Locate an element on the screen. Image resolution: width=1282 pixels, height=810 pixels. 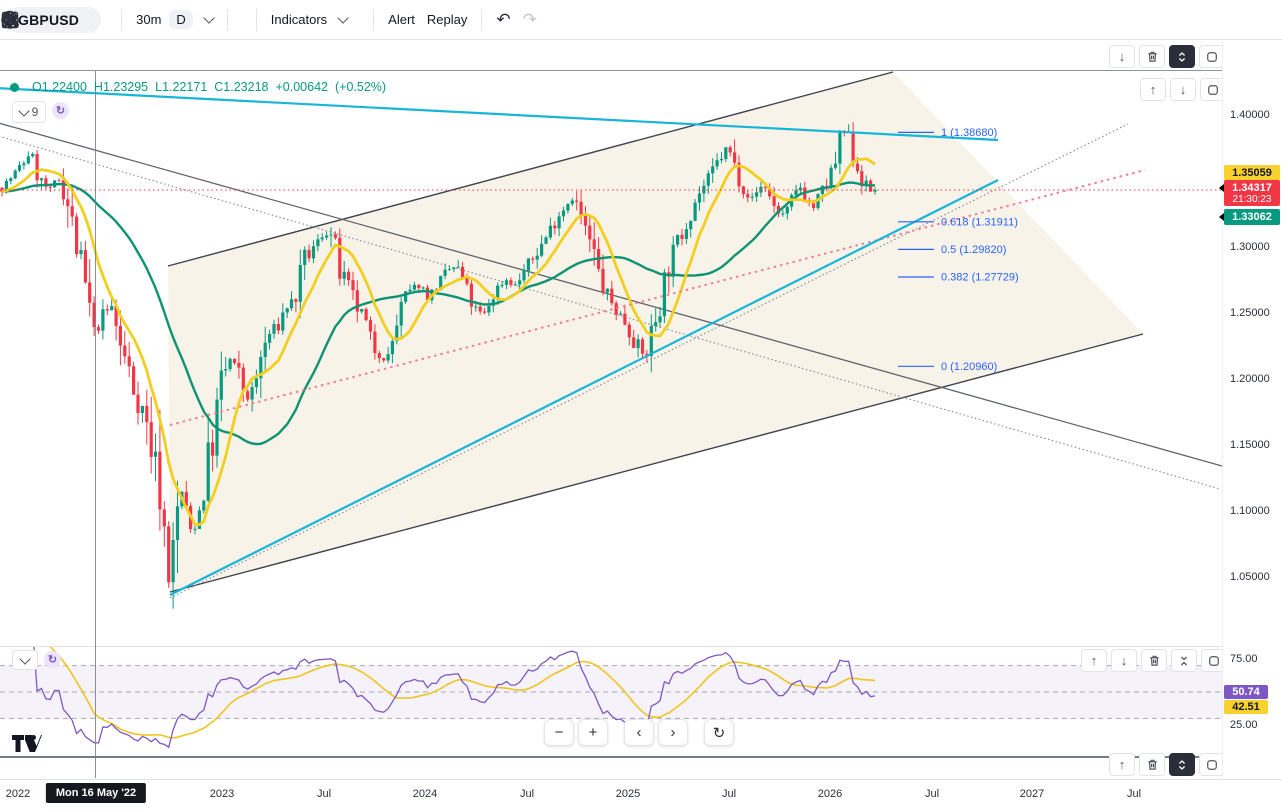
undo-button: ↶ is located at coordinates (503, 19).